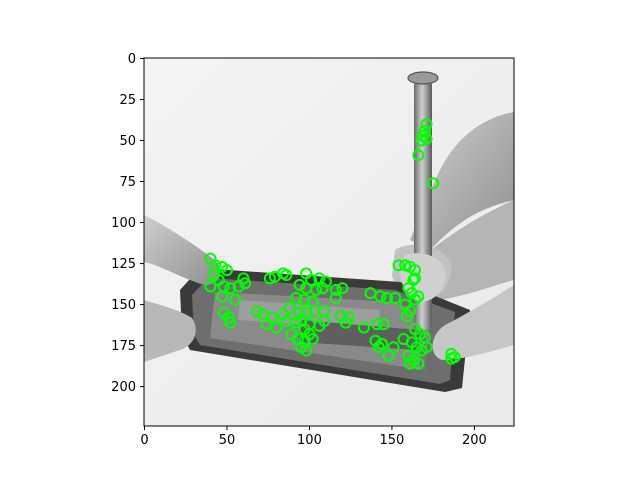 This screenshot has width=640, height=480. I want to click on y-tick-label: 175, so click(123, 346).